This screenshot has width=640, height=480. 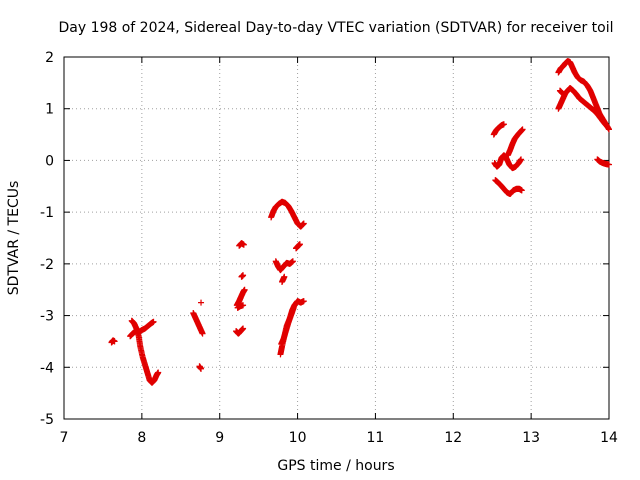 I want to click on y-tick-label: 0, so click(x=49, y=161).